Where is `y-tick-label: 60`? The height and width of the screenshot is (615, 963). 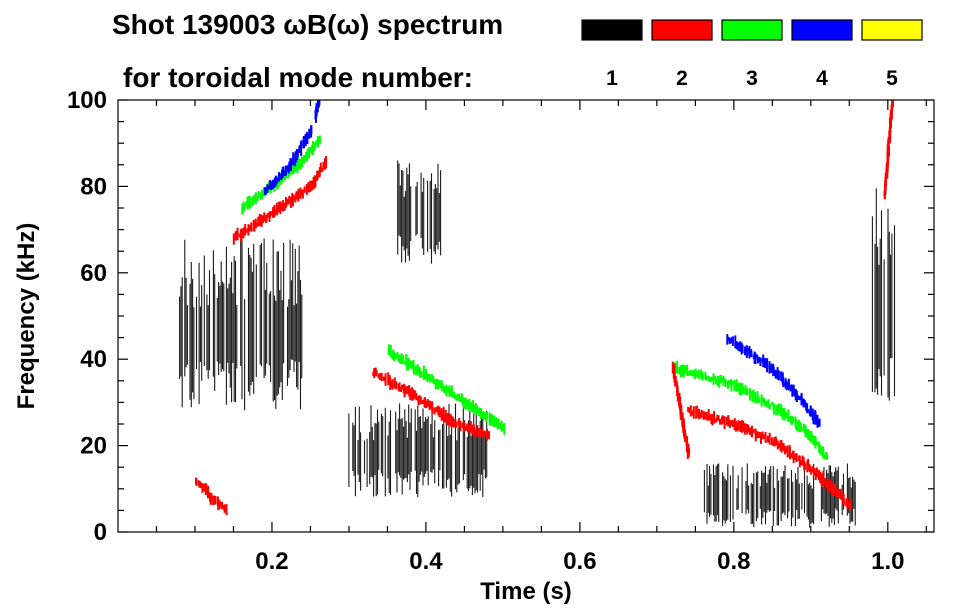
y-tick-label: 60 is located at coordinates (93, 273).